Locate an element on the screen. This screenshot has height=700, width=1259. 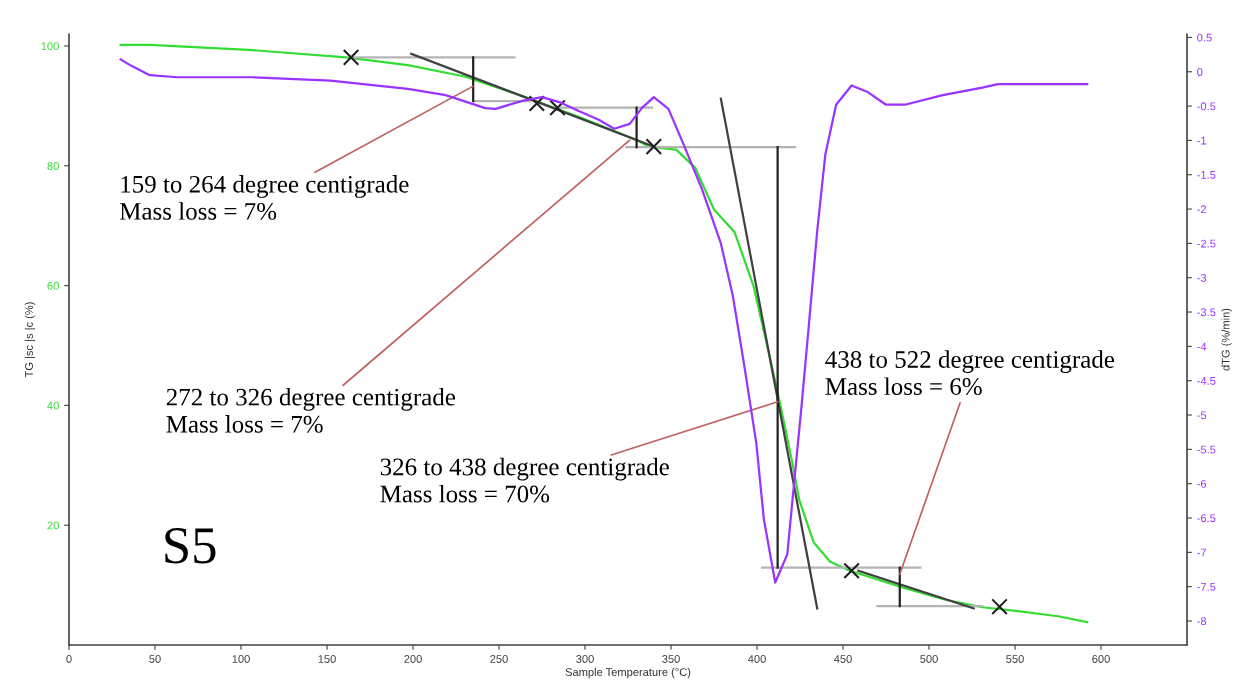
y2-tick-label: -4.5 is located at coordinates (1206, 381).